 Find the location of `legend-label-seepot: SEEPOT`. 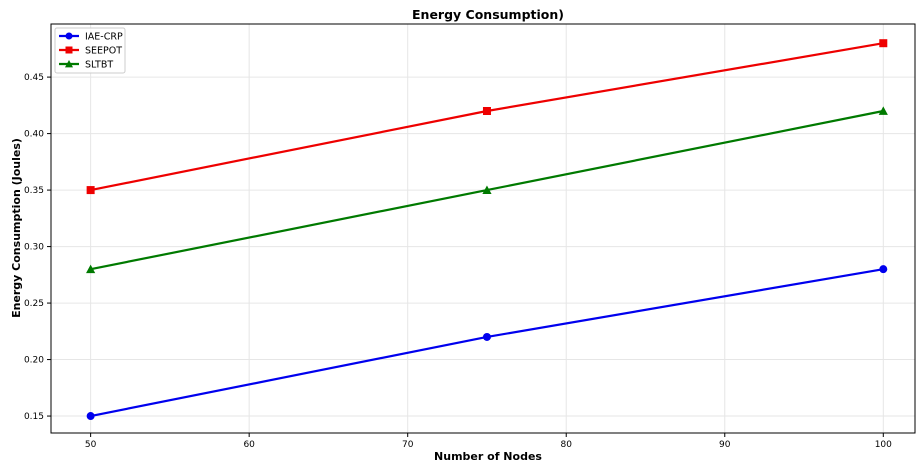

legend-label-seepot: SEEPOT is located at coordinates (103, 51).